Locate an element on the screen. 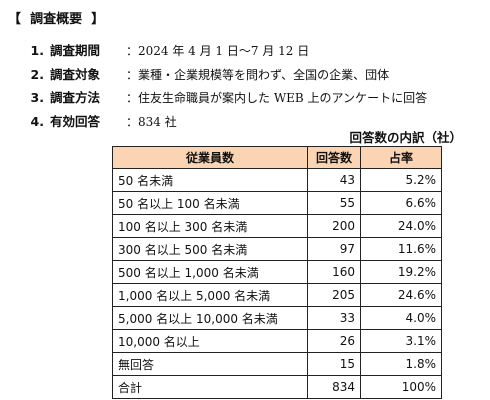 The width and height of the screenshot is (490, 400). item-value: ：2024 年 4 月 1 日～7 月 12 日 is located at coordinates (218, 51).